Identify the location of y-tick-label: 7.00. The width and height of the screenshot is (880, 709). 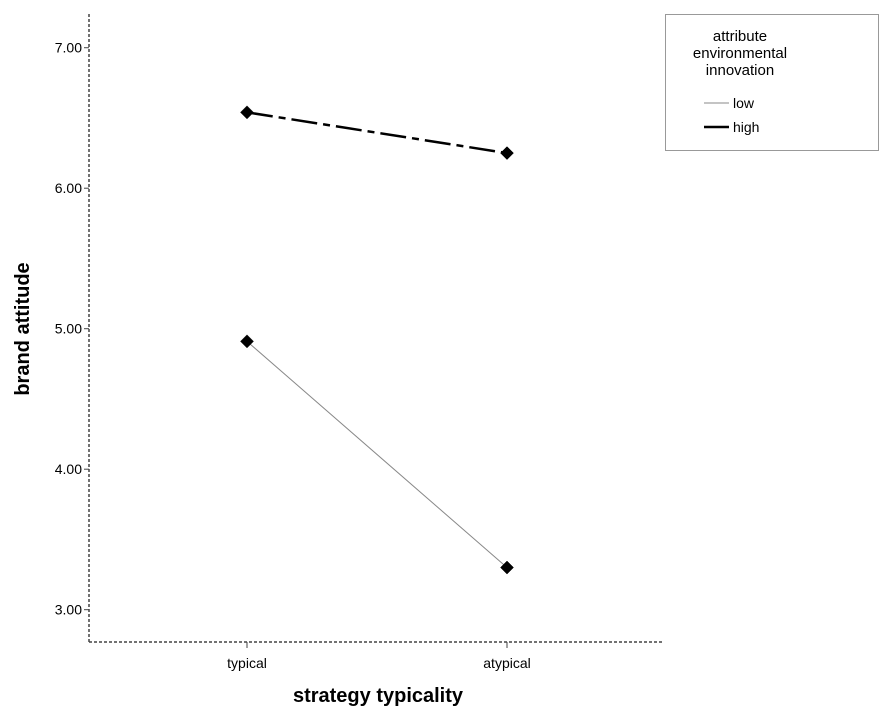
(68, 48).